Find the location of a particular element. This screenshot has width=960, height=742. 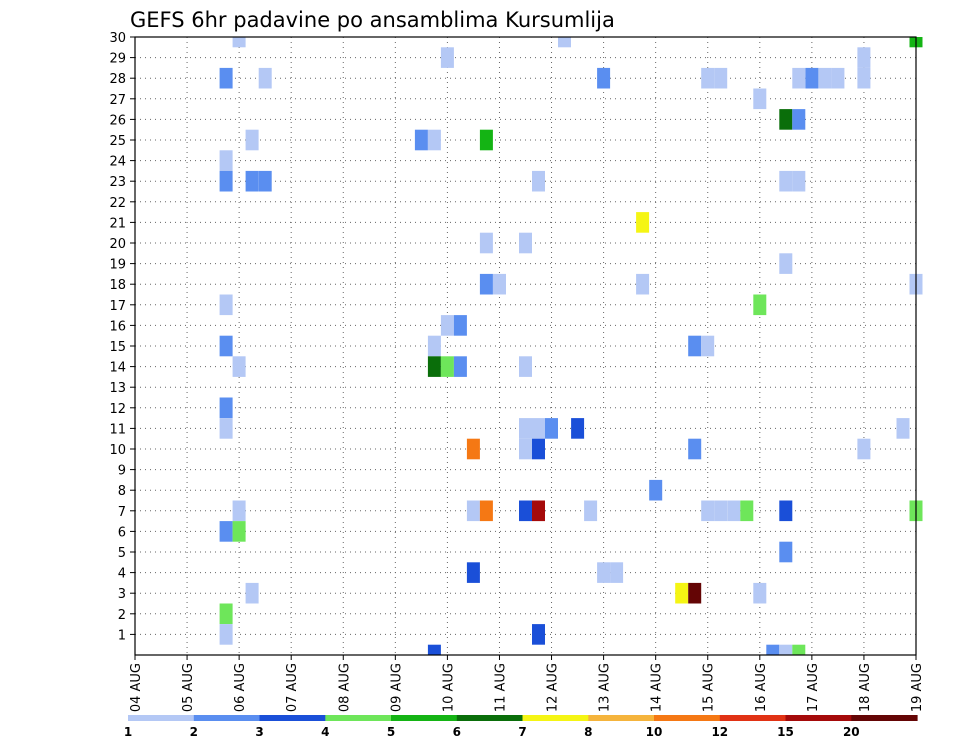

y-tick-label: 25 is located at coordinates (117, 141).